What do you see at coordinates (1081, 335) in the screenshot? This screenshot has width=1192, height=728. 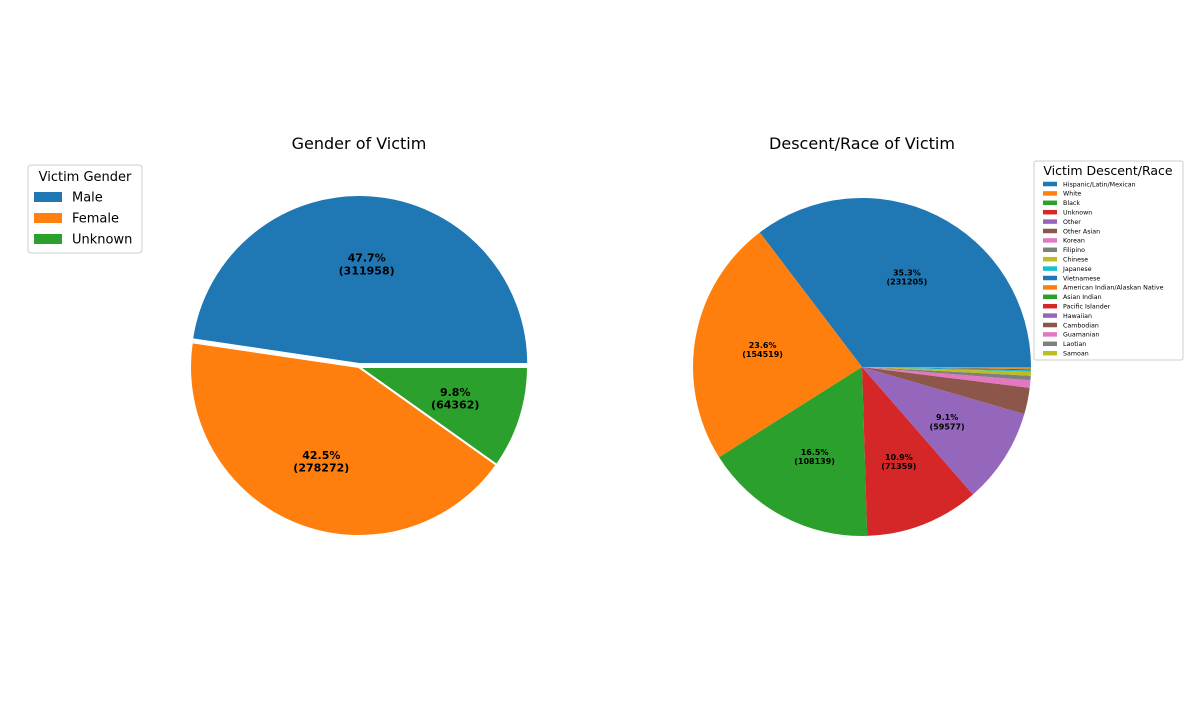 I see `descent-legend-label-guamanian: Guamanian` at bounding box center [1081, 335].